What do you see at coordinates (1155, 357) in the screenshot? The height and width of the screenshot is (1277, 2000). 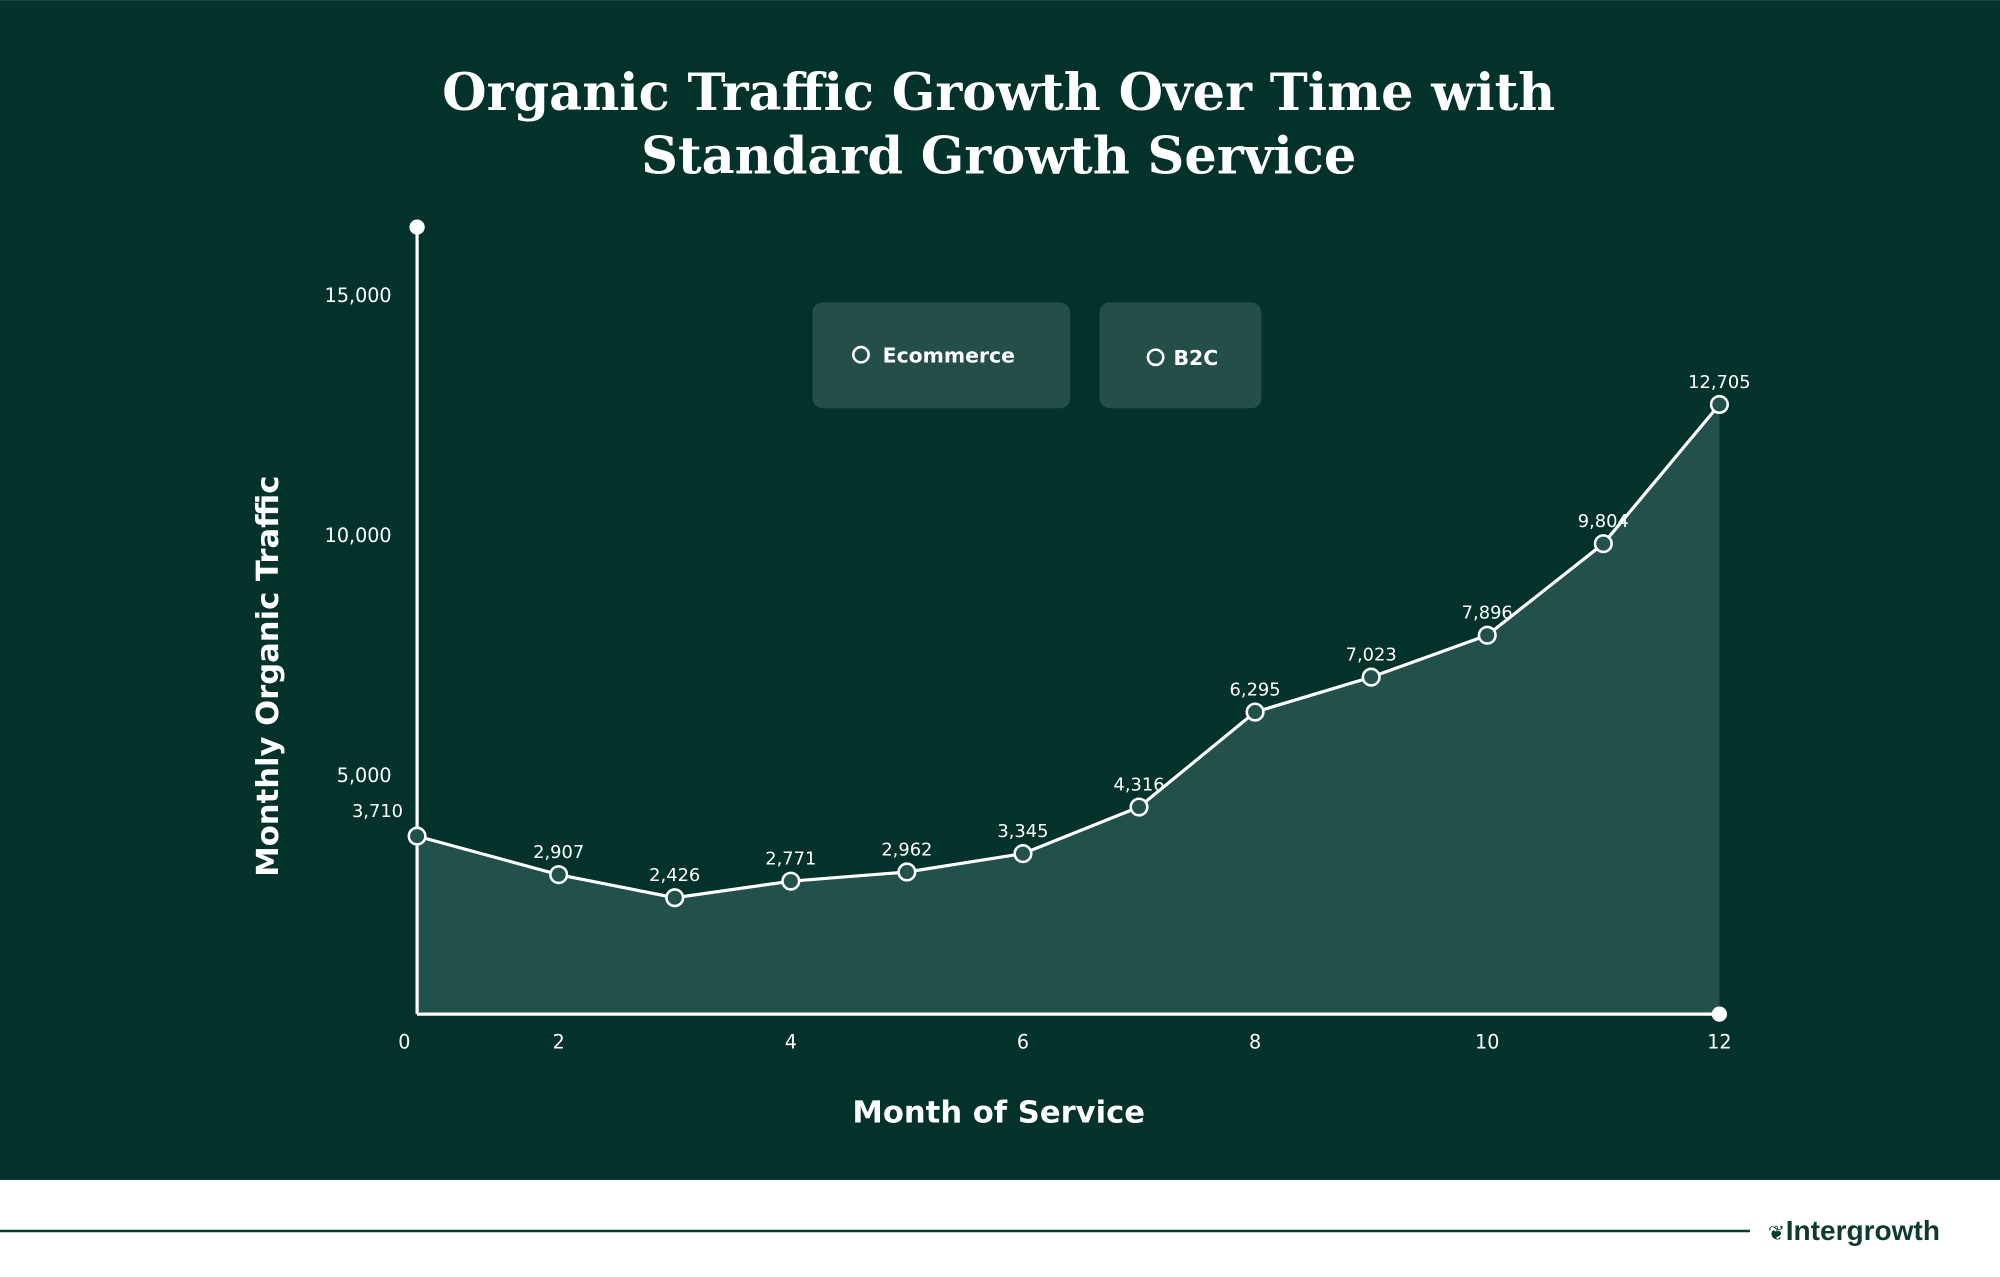 I see `legend-marker-b2c` at bounding box center [1155, 357].